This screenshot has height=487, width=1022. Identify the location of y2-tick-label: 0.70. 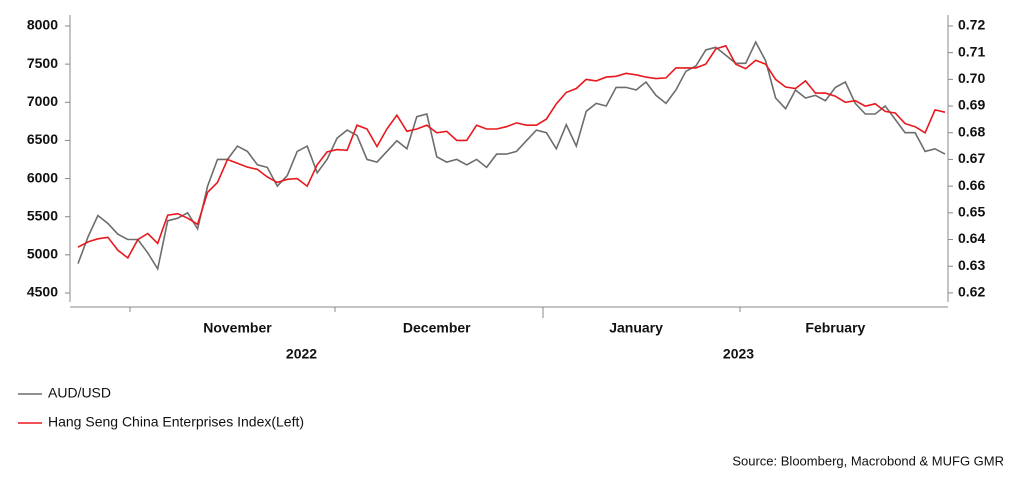
(971, 78).